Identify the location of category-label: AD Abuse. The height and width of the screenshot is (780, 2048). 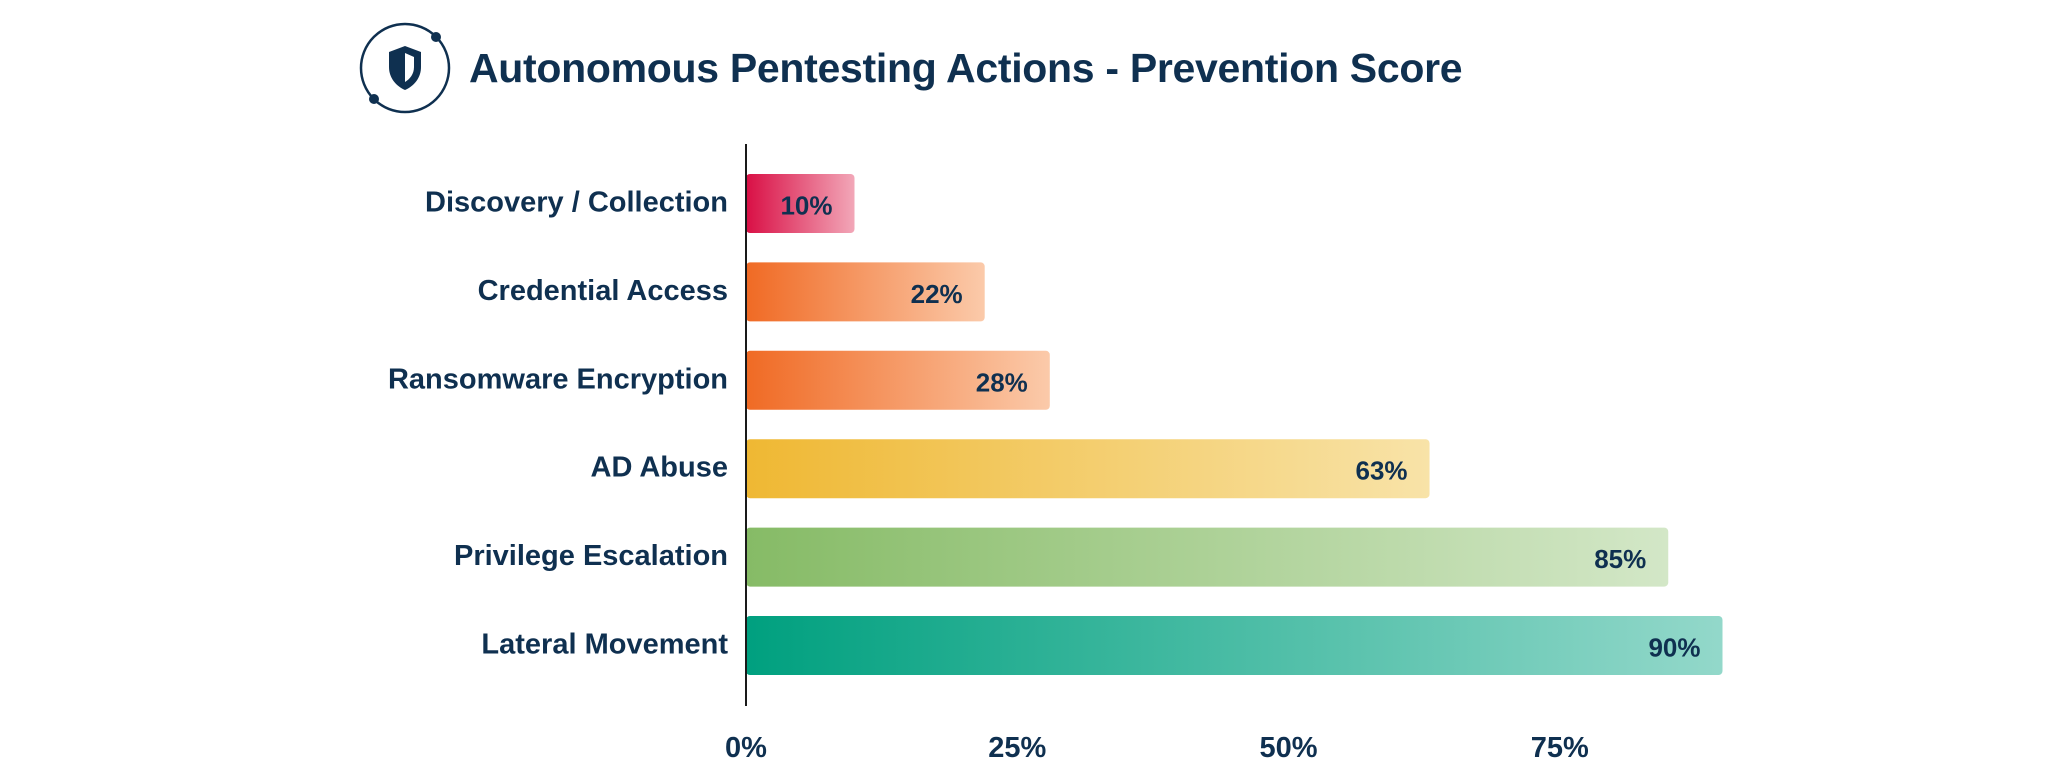
(660, 468).